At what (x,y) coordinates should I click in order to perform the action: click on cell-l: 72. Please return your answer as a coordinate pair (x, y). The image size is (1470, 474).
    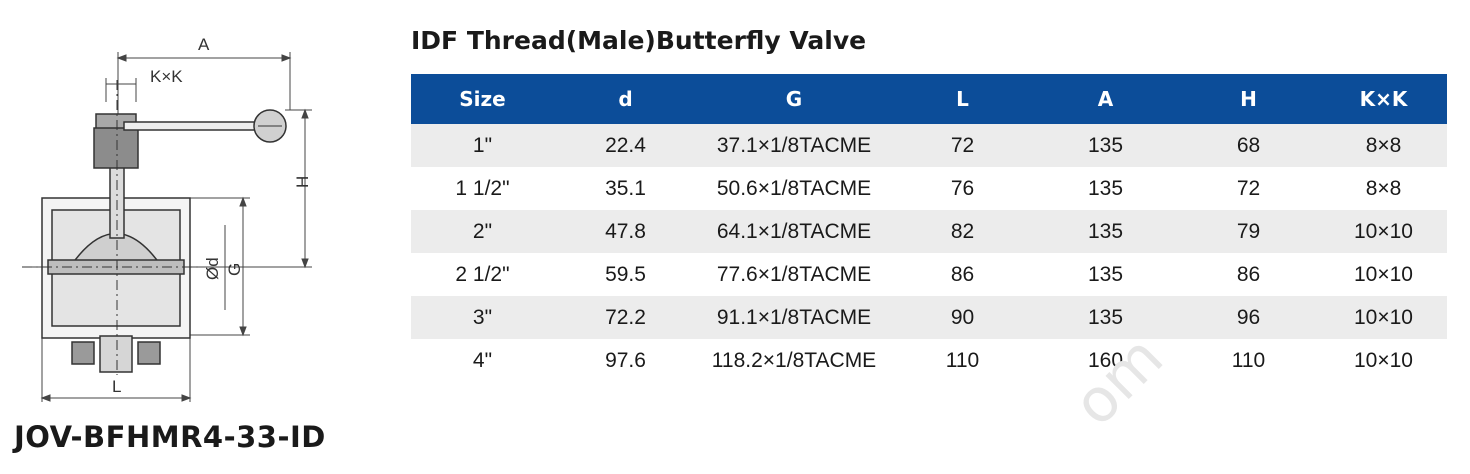
    Looking at the image, I should click on (962, 145).